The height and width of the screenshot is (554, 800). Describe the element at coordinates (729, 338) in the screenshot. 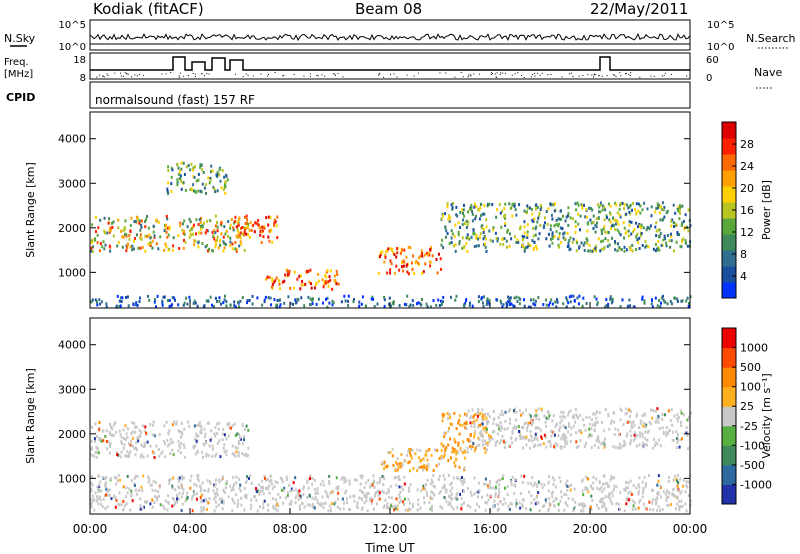

I see `colorbar-swatch` at that location.